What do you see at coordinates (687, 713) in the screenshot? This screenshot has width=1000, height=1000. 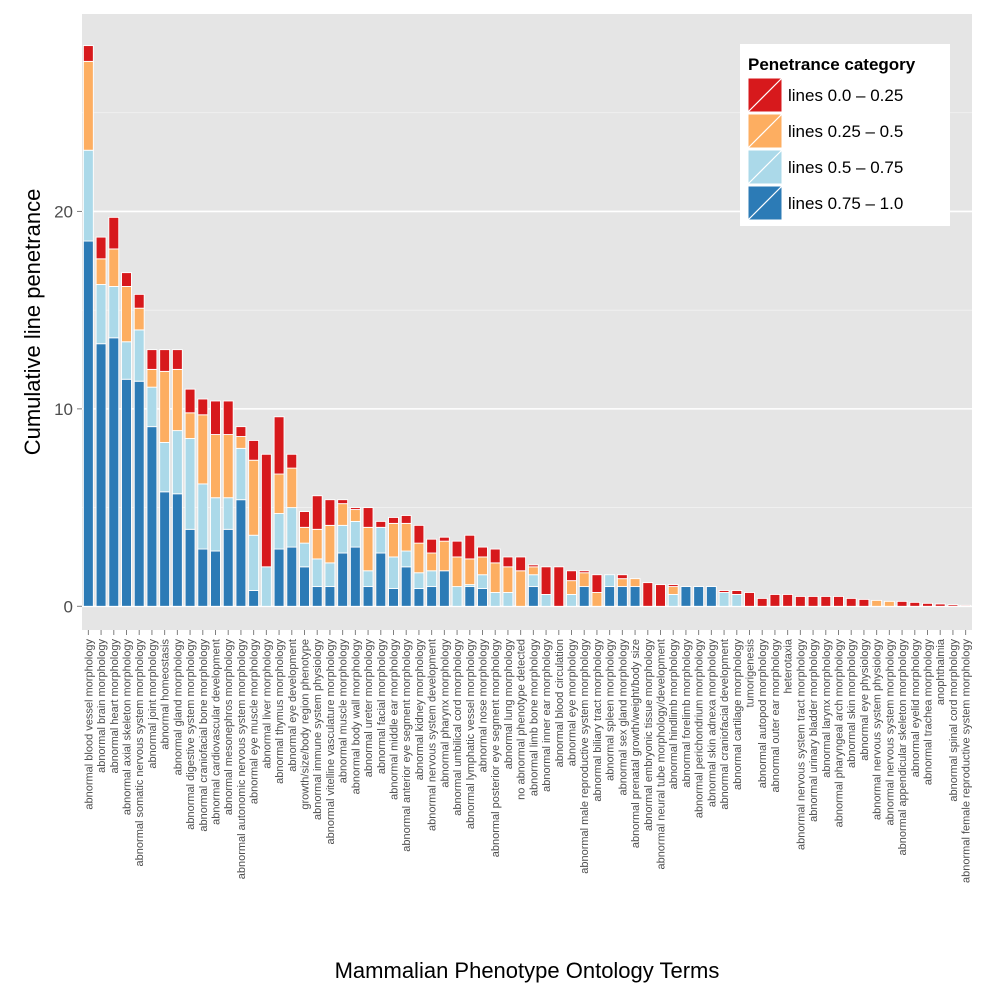 I see `x-tick-label: abnormal forelimb morphology` at bounding box center [687, 713].